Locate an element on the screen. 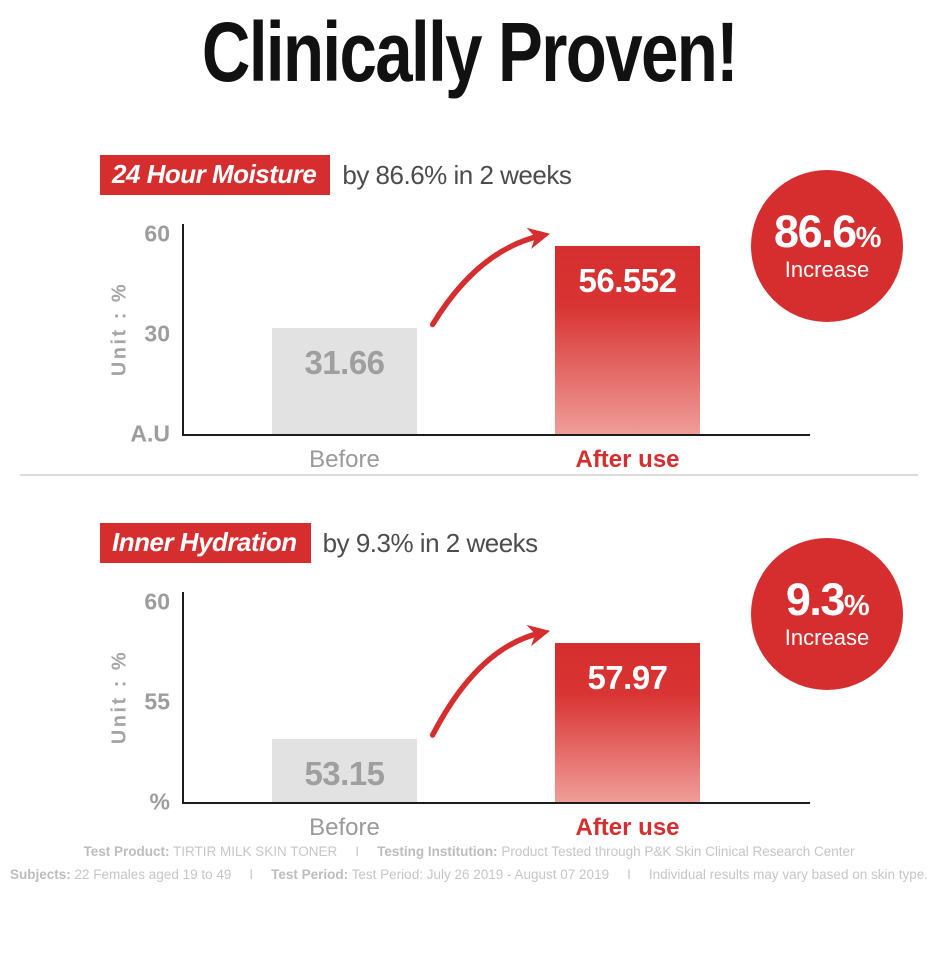 The image size is (938, 970). footnote-text: 22 Females aged 19 to 49 is located at coordinates (151, 874).